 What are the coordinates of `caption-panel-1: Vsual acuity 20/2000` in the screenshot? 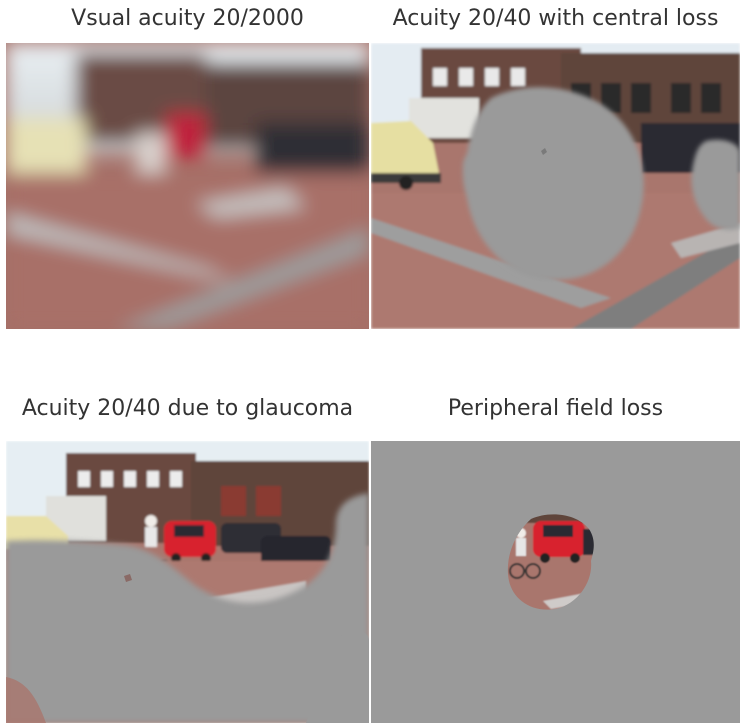 It's located at (187, 18).